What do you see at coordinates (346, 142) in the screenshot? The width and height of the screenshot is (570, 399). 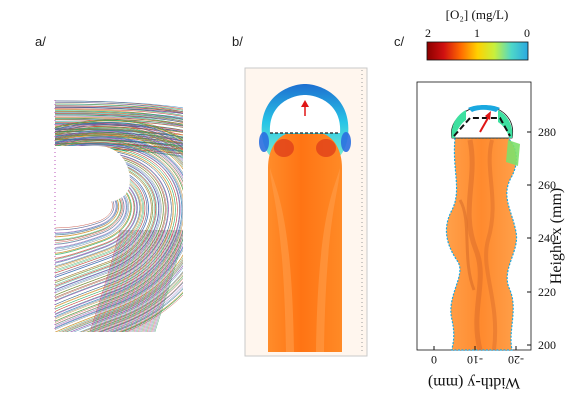 I see `edge-patch-right` at bounding box center [346, 142].